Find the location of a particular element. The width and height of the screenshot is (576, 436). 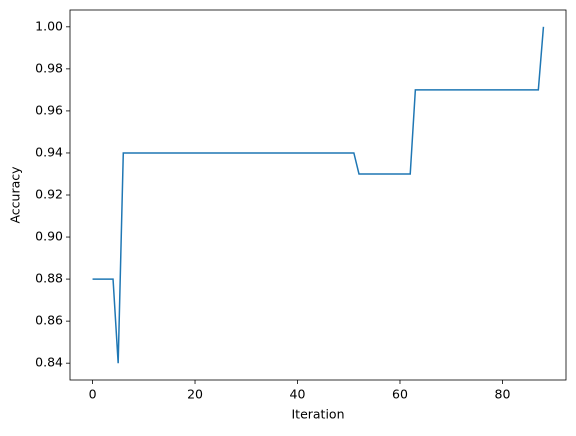

x-tick-label: 0 is located at coordinates (93, 394).